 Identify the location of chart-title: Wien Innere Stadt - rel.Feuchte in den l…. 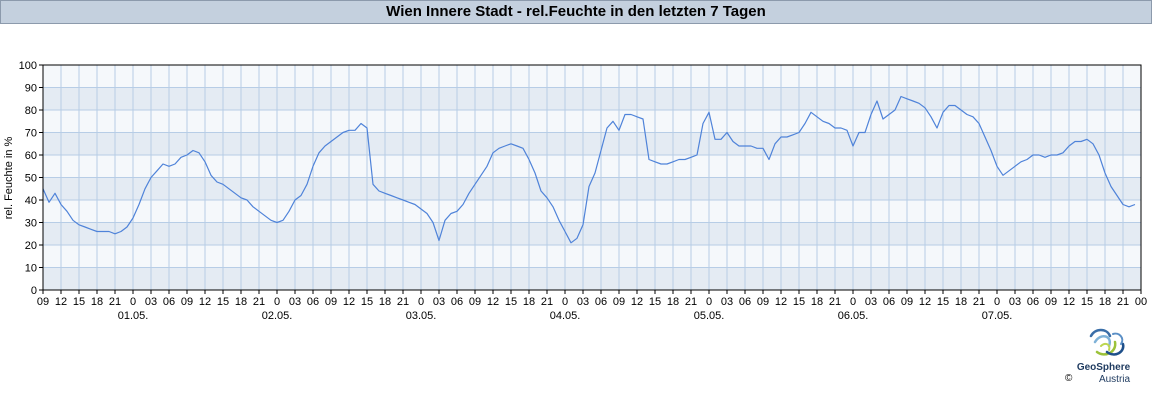
(576, 11).